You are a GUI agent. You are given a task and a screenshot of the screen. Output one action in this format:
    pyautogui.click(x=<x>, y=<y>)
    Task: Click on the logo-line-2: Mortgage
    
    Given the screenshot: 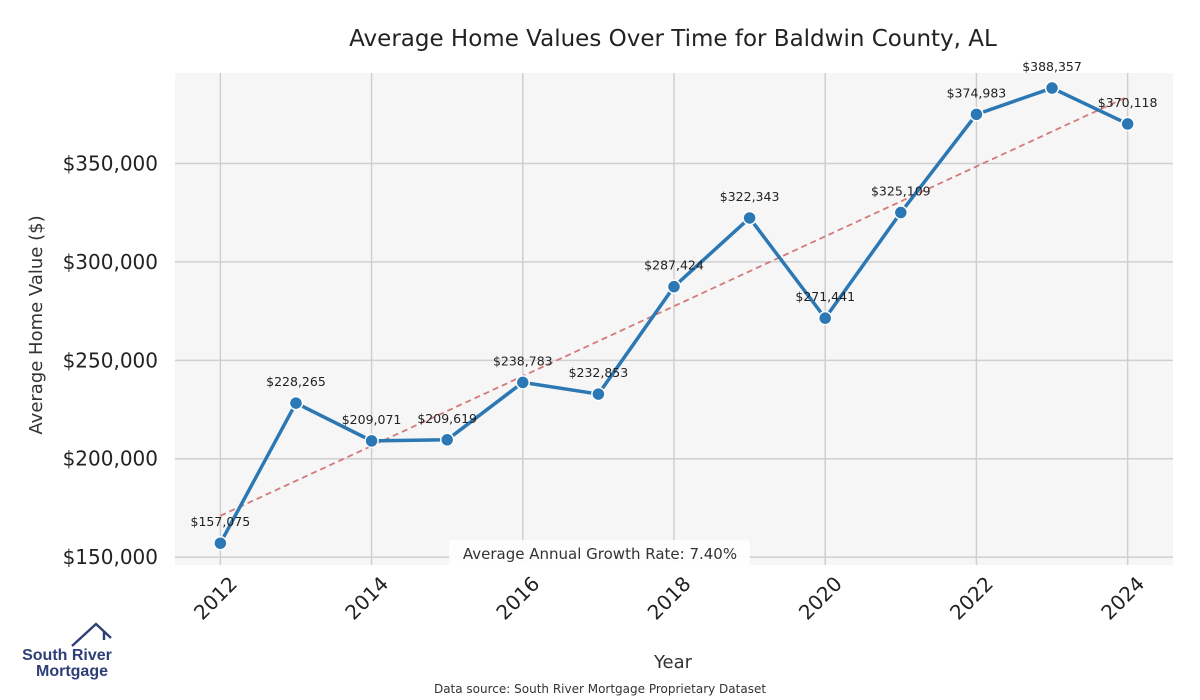 What is the action you would take?
    pyautogui.click(x=72, y=671)
    